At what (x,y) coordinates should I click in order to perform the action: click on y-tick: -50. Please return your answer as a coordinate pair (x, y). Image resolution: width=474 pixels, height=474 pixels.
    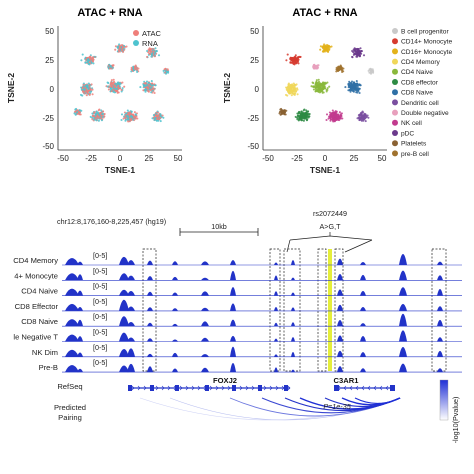
    Looking at the image, I should click on (253, 146).